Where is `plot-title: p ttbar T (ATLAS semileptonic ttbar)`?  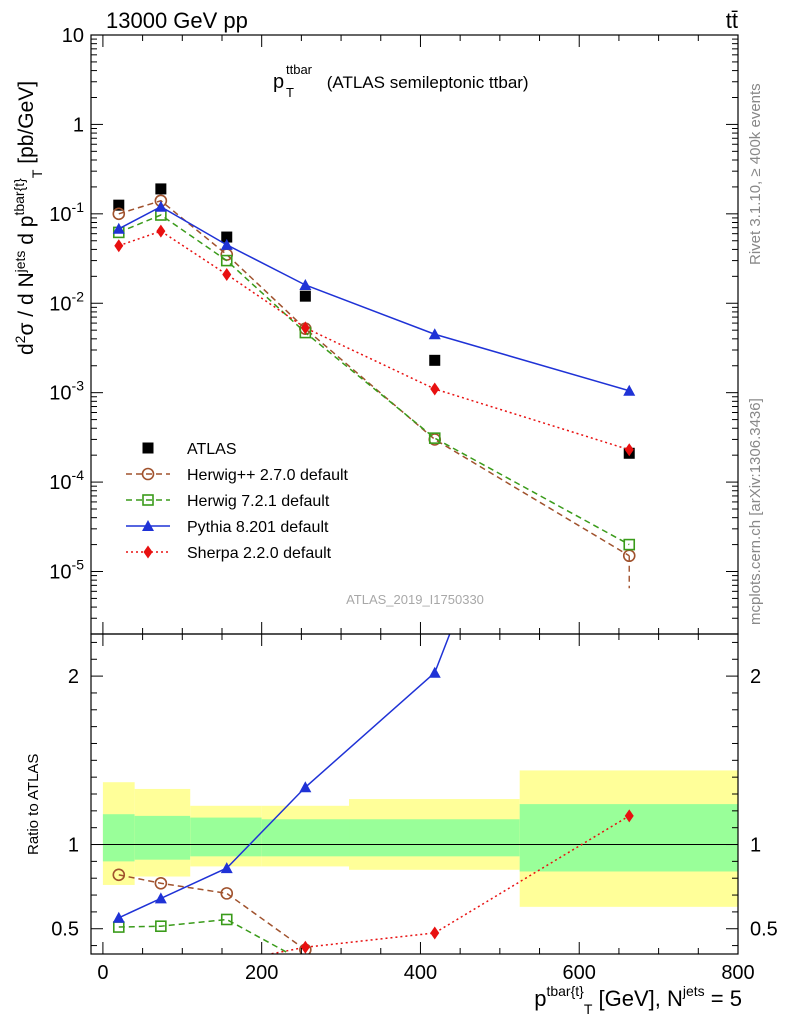 plot-title: p ttbar T (ATLAS semileptonic ttbar) is located at coordinates (401, 81).